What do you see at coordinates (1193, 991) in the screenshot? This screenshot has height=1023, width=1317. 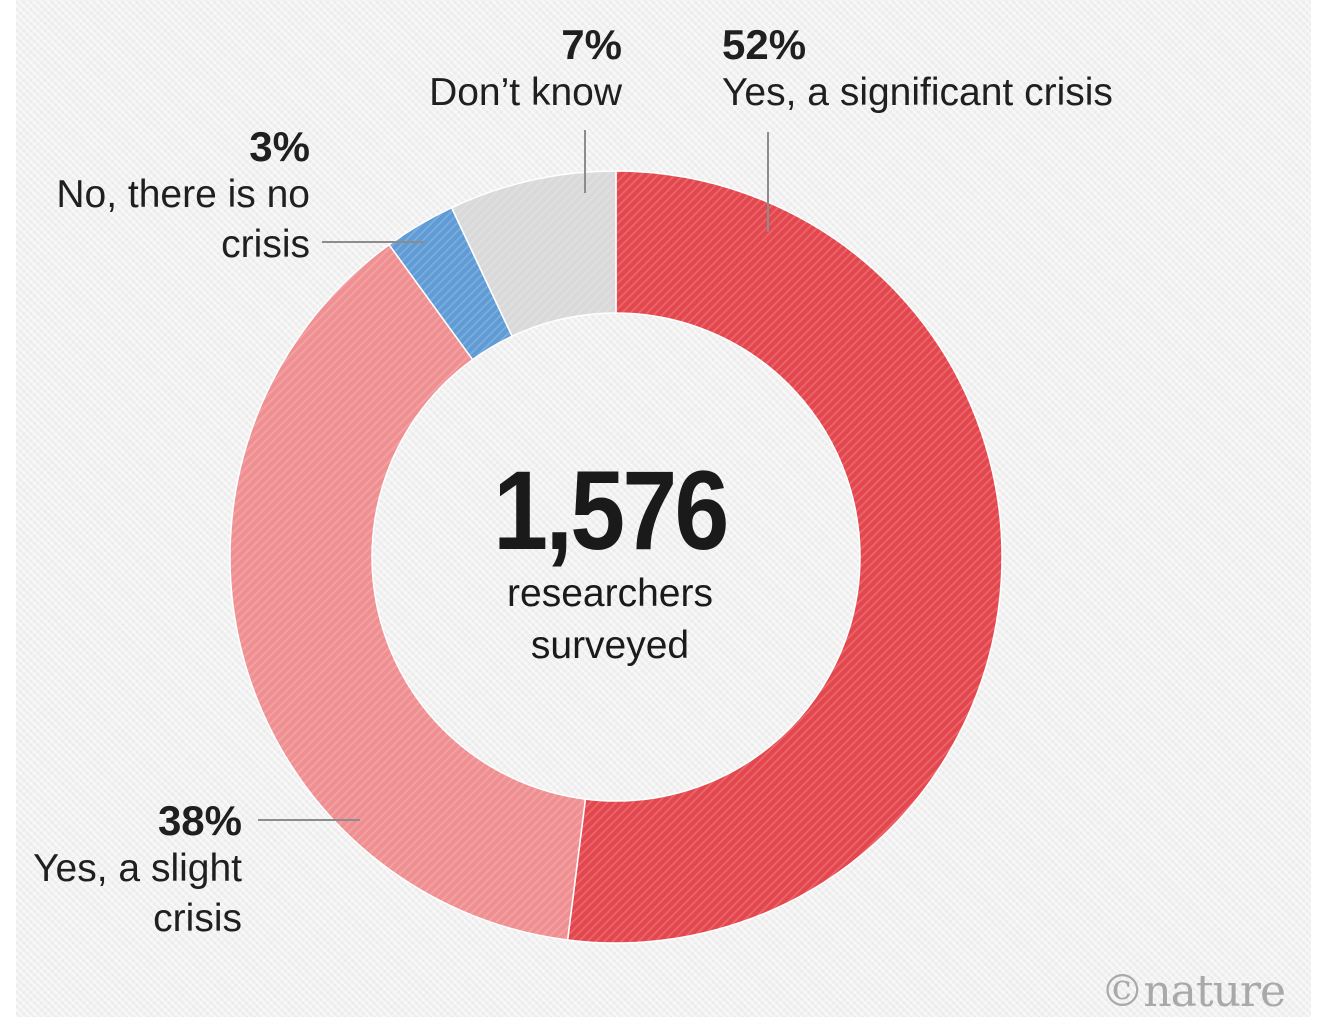 I see `nature-logo: ©nature` at bounding box center [1193, 991].